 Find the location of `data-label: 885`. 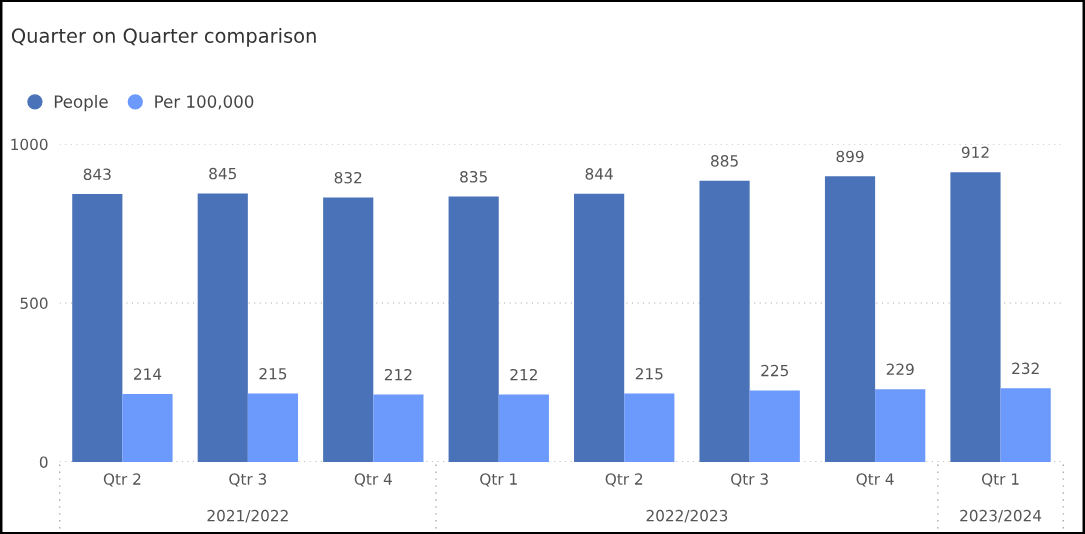

data-label: 885 is located at coordinates (724, 161).